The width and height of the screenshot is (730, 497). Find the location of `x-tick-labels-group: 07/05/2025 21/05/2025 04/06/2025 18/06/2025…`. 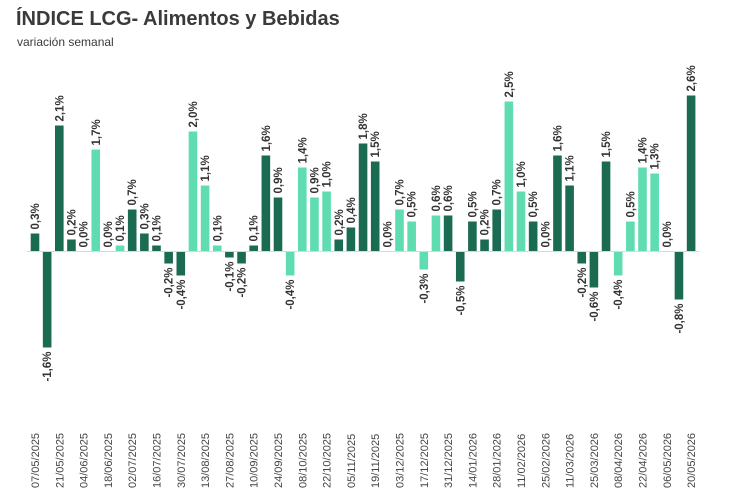

x-tick-labels-group: 07/05/2025 21/05/2025 04/06/2025 18/06/2025… is located at coordinates (364, 460).